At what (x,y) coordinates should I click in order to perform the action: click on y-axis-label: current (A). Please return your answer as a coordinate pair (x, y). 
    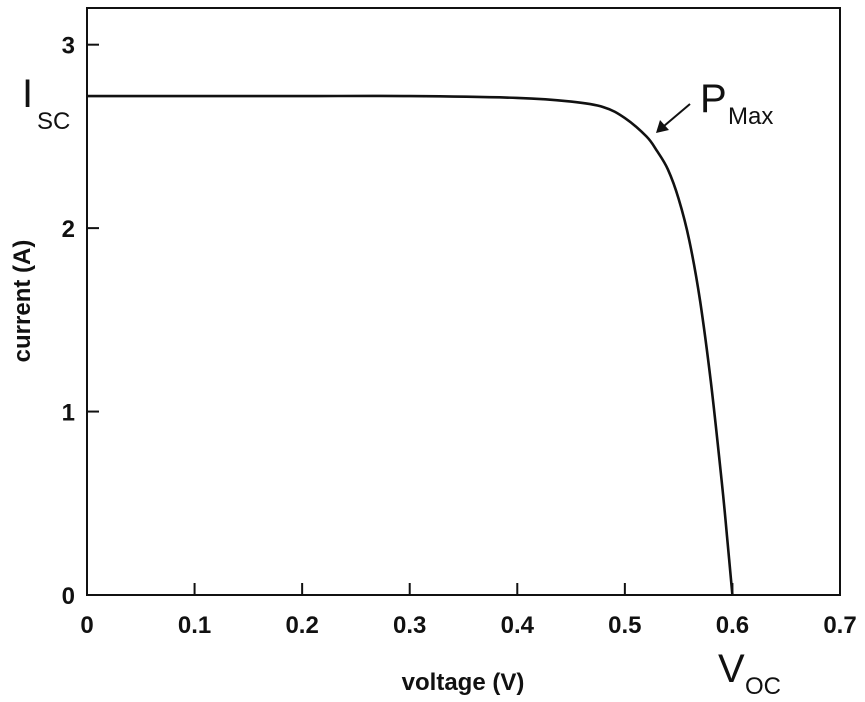
    Looking at the image, I should click on (22, 301).